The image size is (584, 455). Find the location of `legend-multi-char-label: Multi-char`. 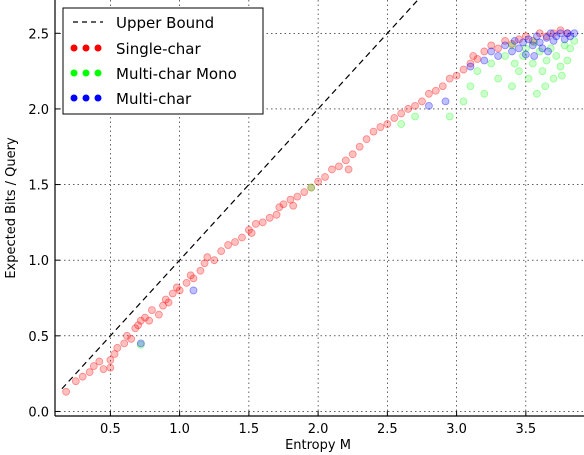

legend-multi-char-label: Multi-char is located at coordinates (154, 99).